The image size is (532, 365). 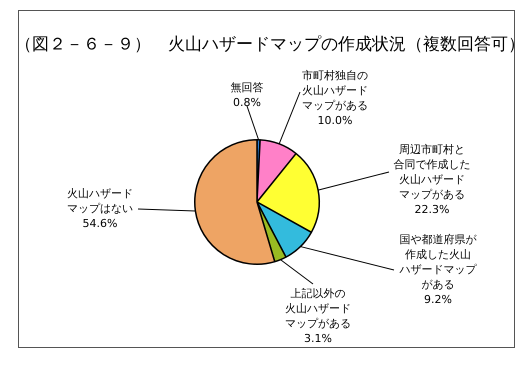 What do you see at coordinates (318, 338) in the screenshot?
I see `data-label: 3.1%` at bounding box center [318, 338].